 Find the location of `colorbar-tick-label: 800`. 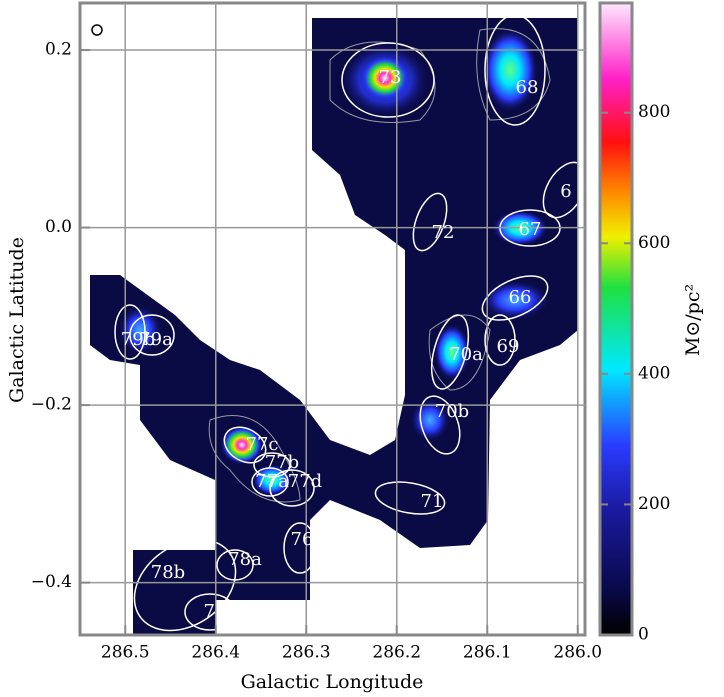

colorbar-tick-label: 800 is located at coordinates (654, 112).